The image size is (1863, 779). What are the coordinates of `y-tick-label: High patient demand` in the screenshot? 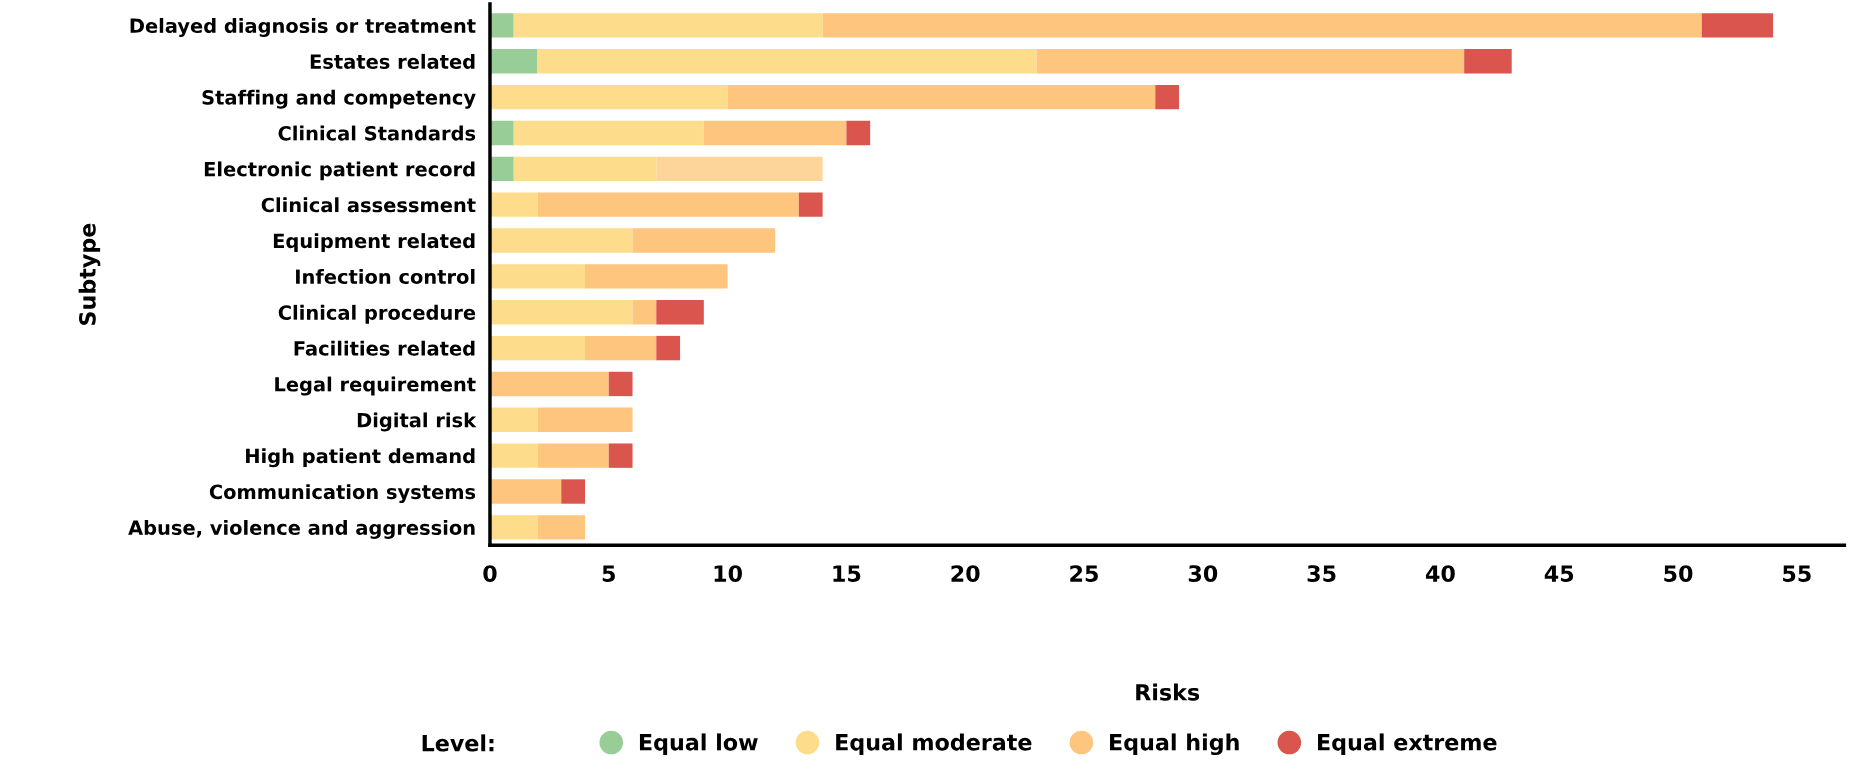 It's located at (360, 458).